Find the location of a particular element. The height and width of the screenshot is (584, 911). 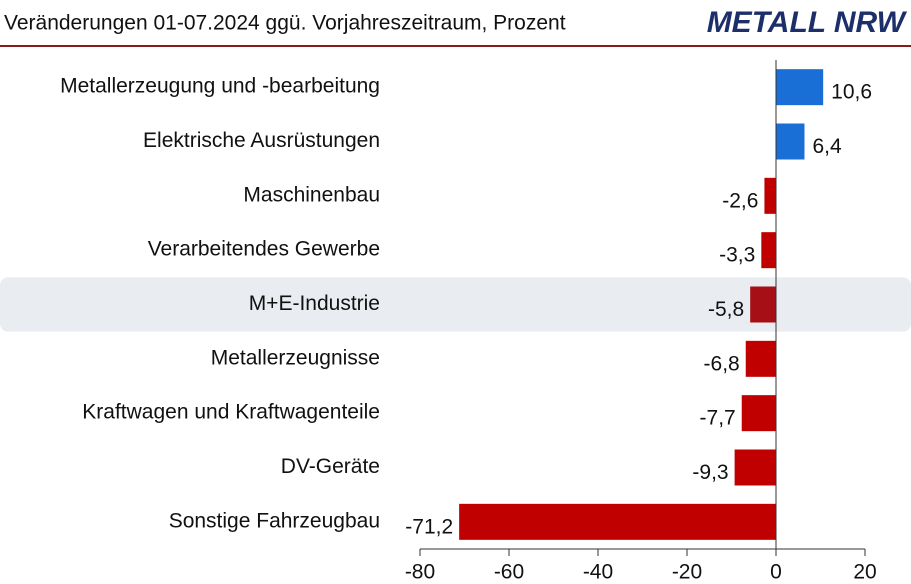

value-label: -5,8 is located at coordinates (726, 309).